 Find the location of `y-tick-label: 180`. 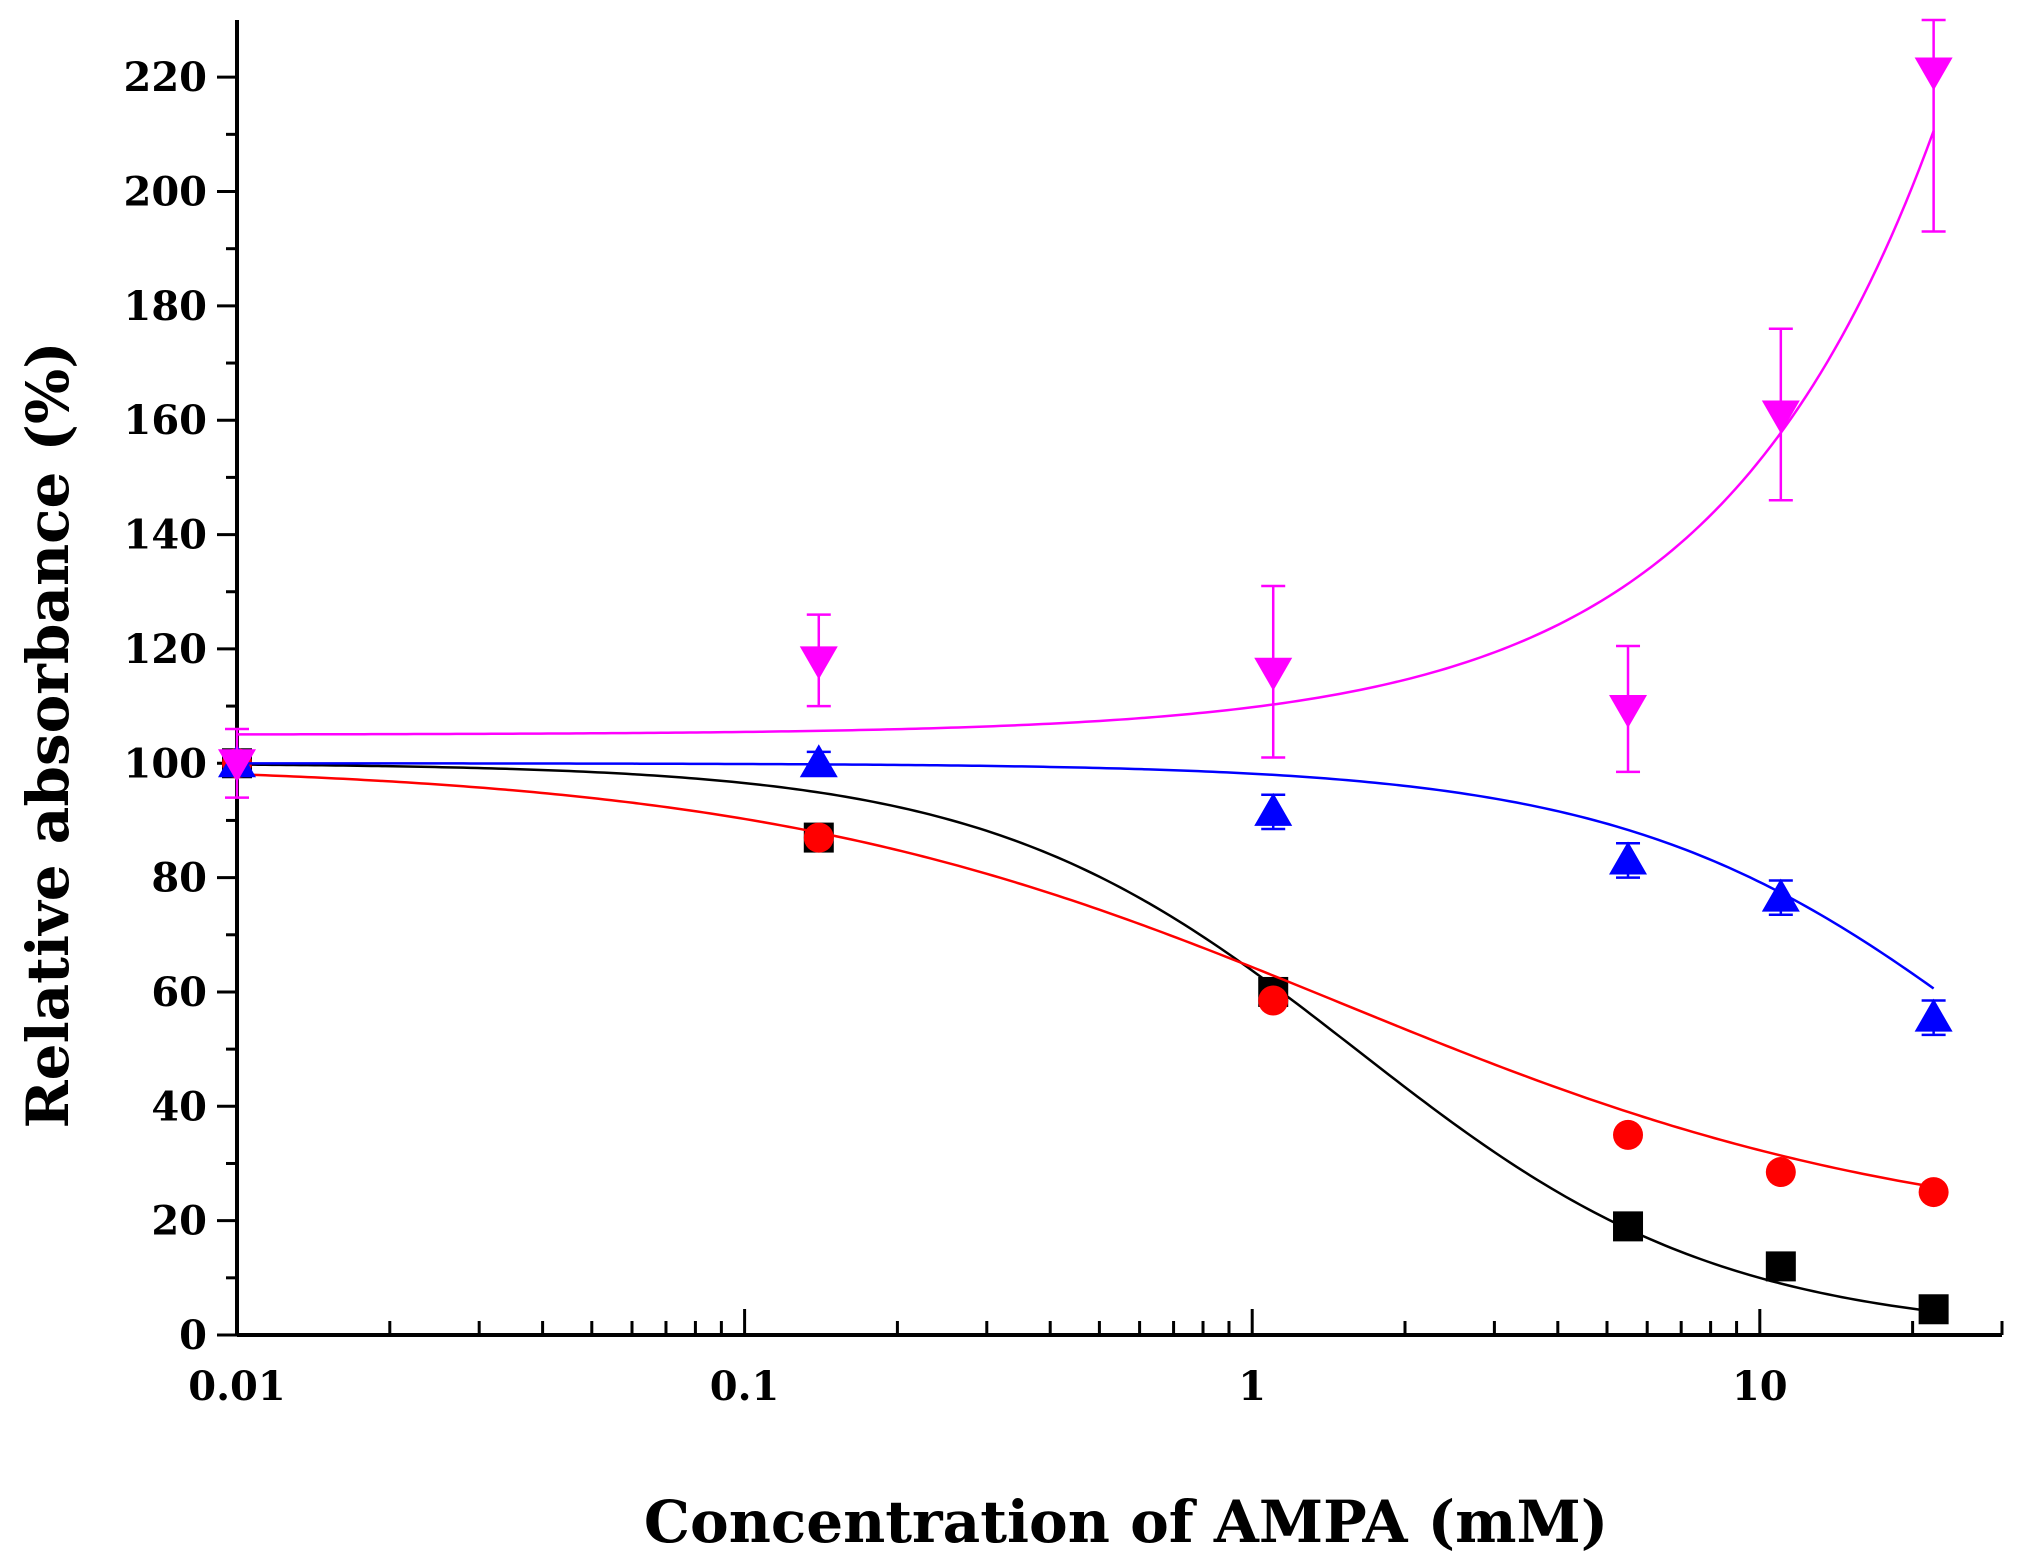

y-tick-label: 180 is located at coordinates (166, 306).